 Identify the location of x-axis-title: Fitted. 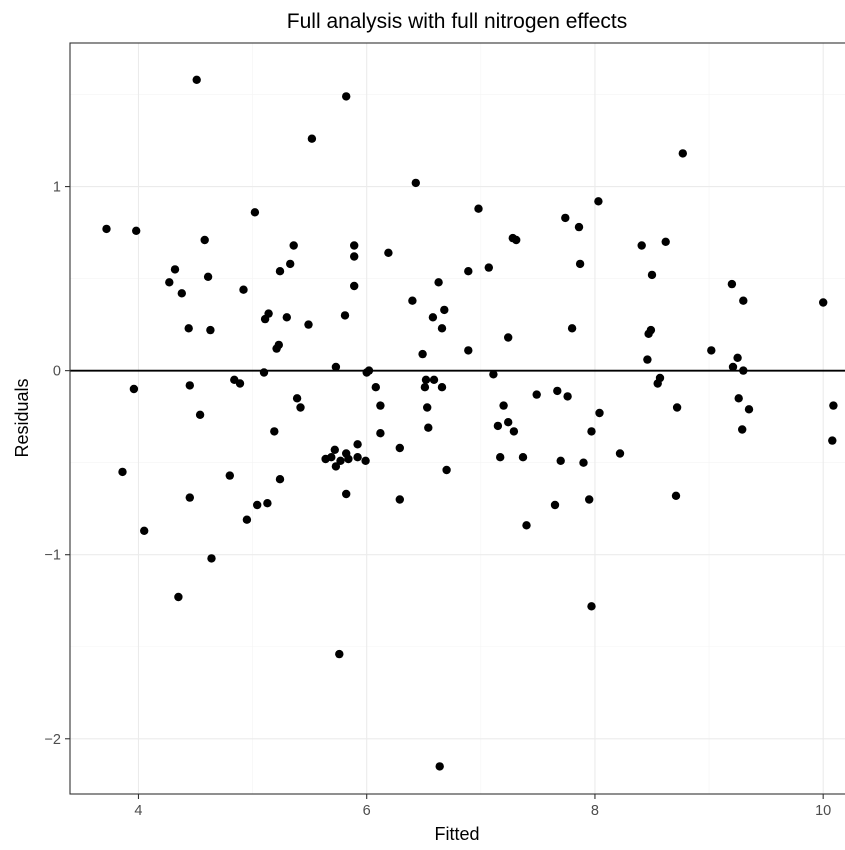
(456, 834).